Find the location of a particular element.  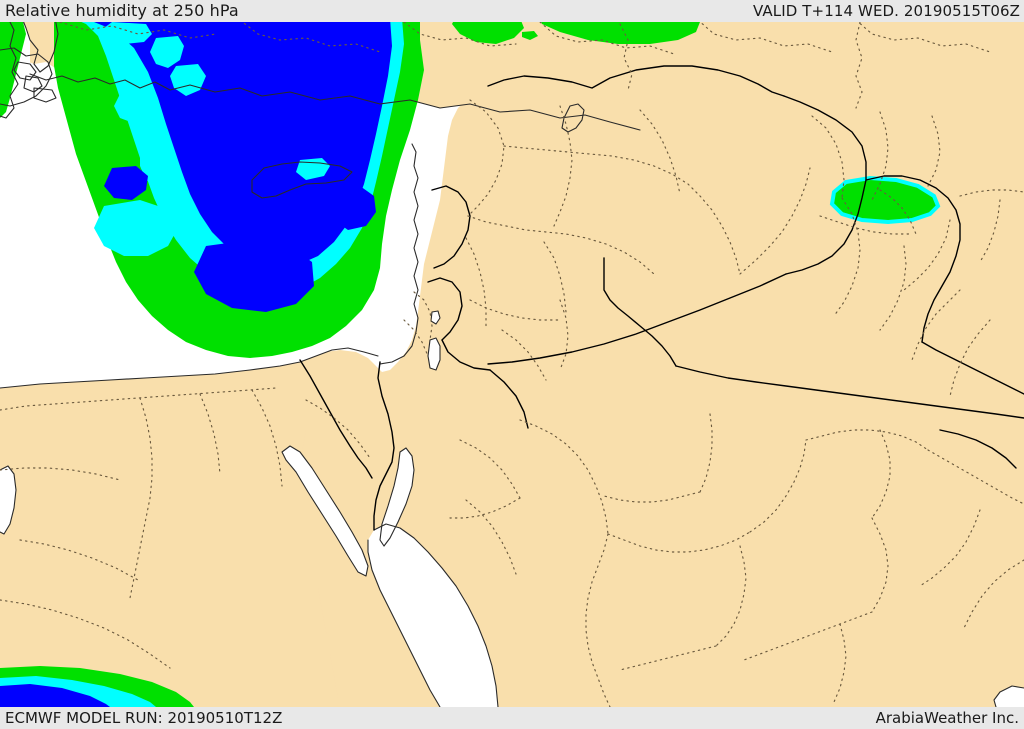

provider-credit-label: ArabiaWeather Inc. is located at coordinates (947, 718).